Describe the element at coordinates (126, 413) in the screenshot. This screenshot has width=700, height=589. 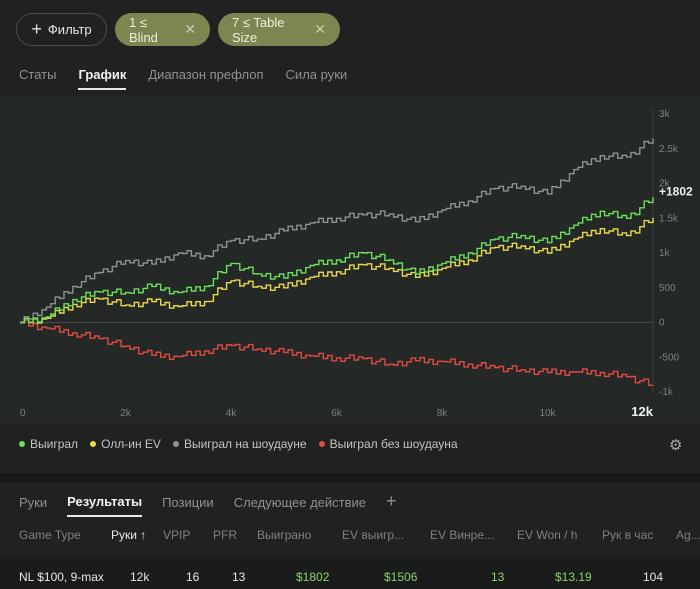
I see `x-tick-label: 2k` at that location.